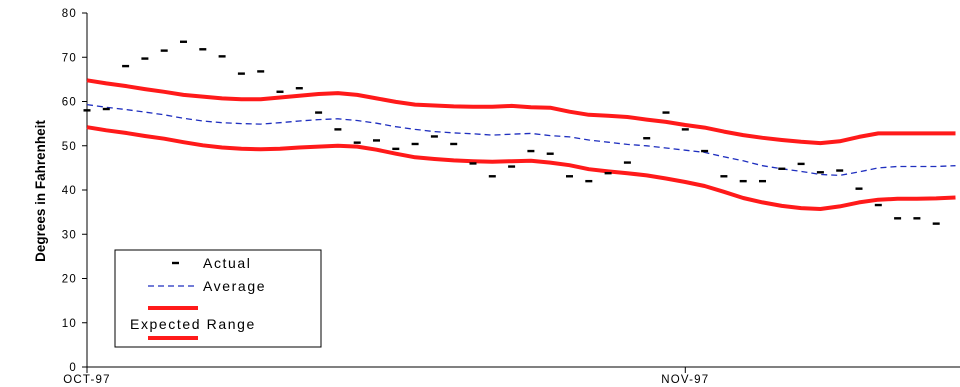 This screenshot has height=387, width=960. I want to click on legend-box, so click(218, 298).